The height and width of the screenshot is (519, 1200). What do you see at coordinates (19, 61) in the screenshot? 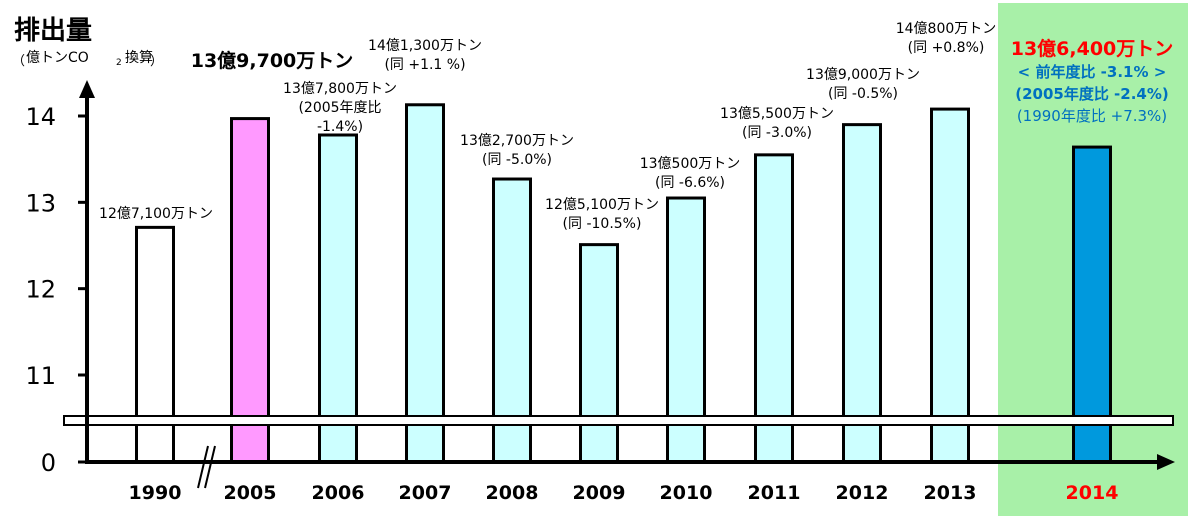
I see `unit-open-paren: （` at bounding box center [19, 61].